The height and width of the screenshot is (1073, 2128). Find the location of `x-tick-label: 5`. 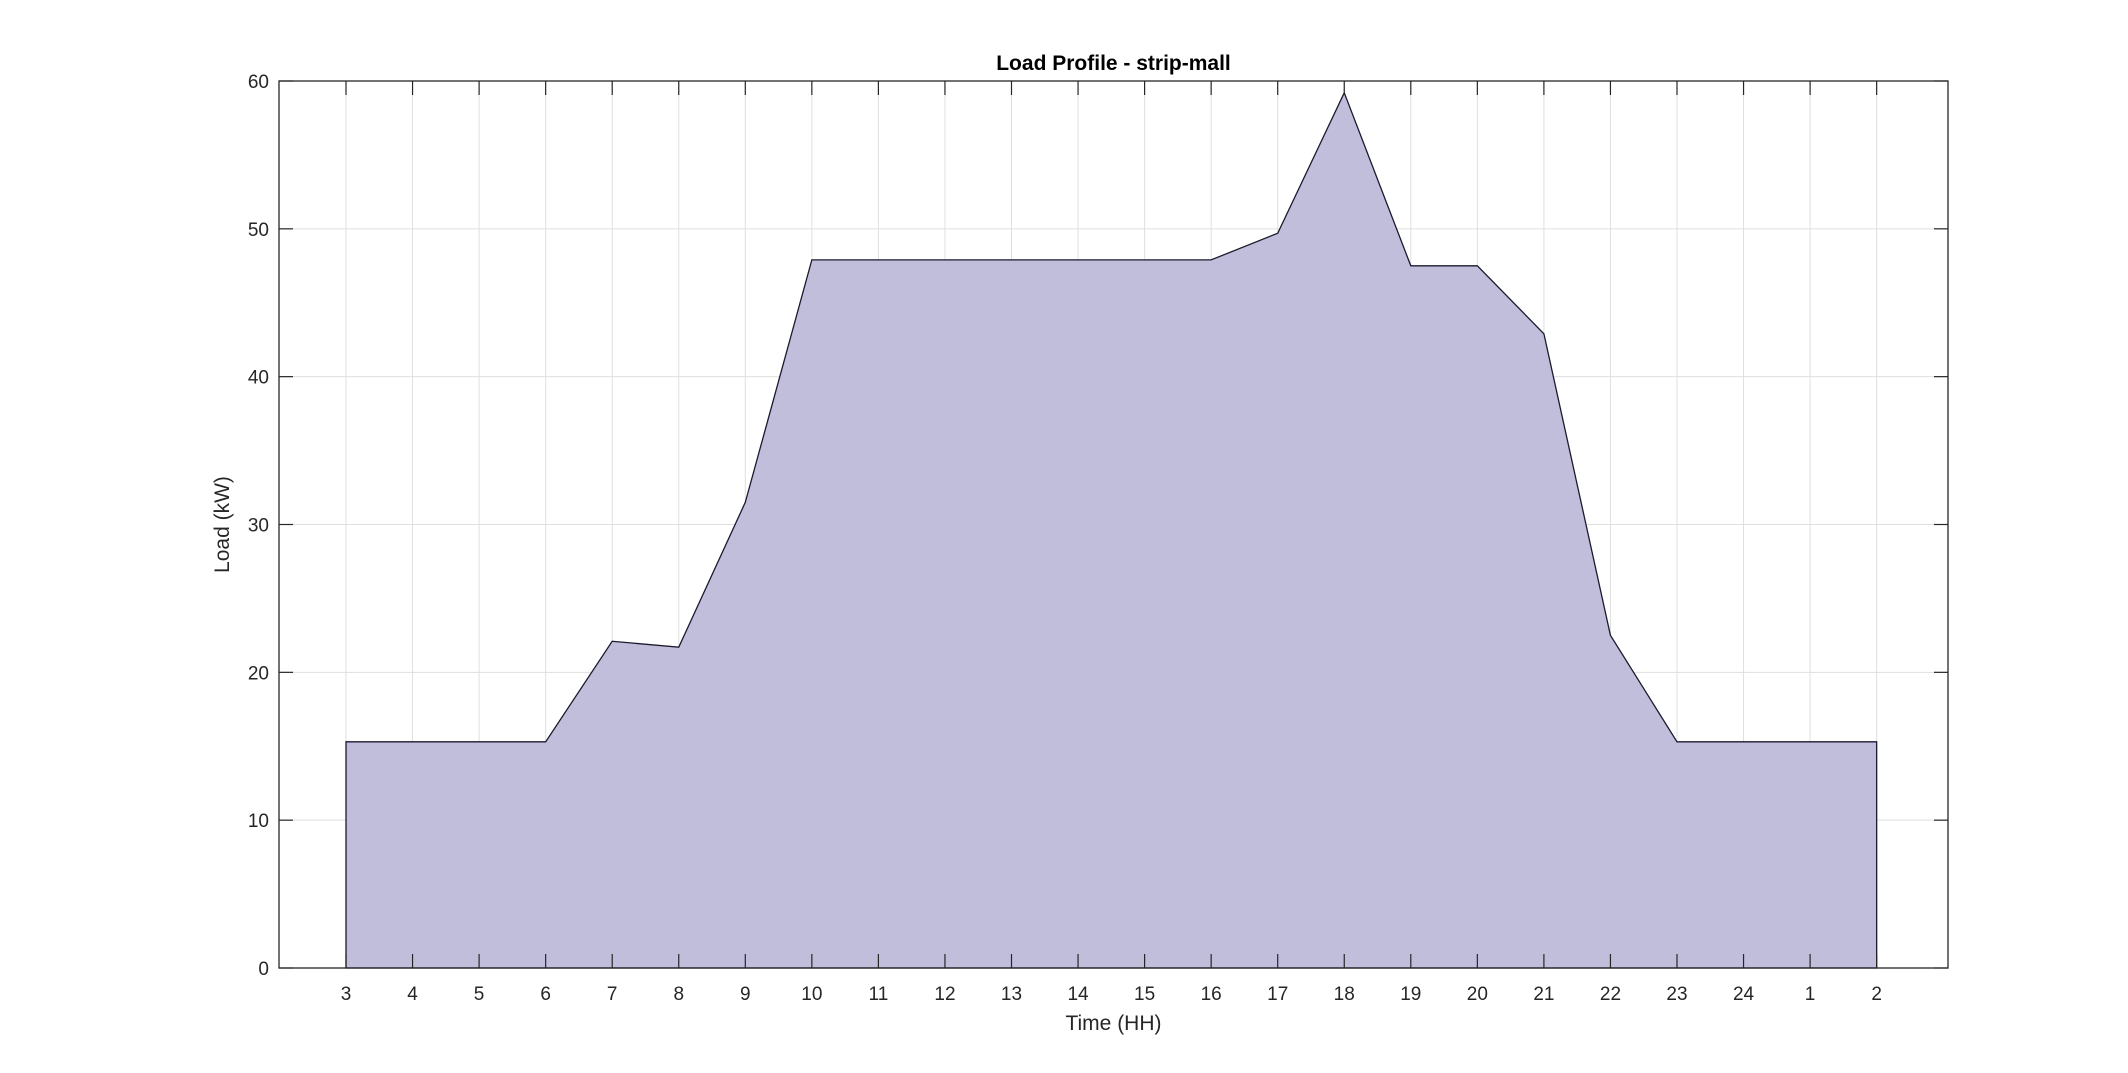

x-tick-label: 5 is located at coordinates (479, 994).